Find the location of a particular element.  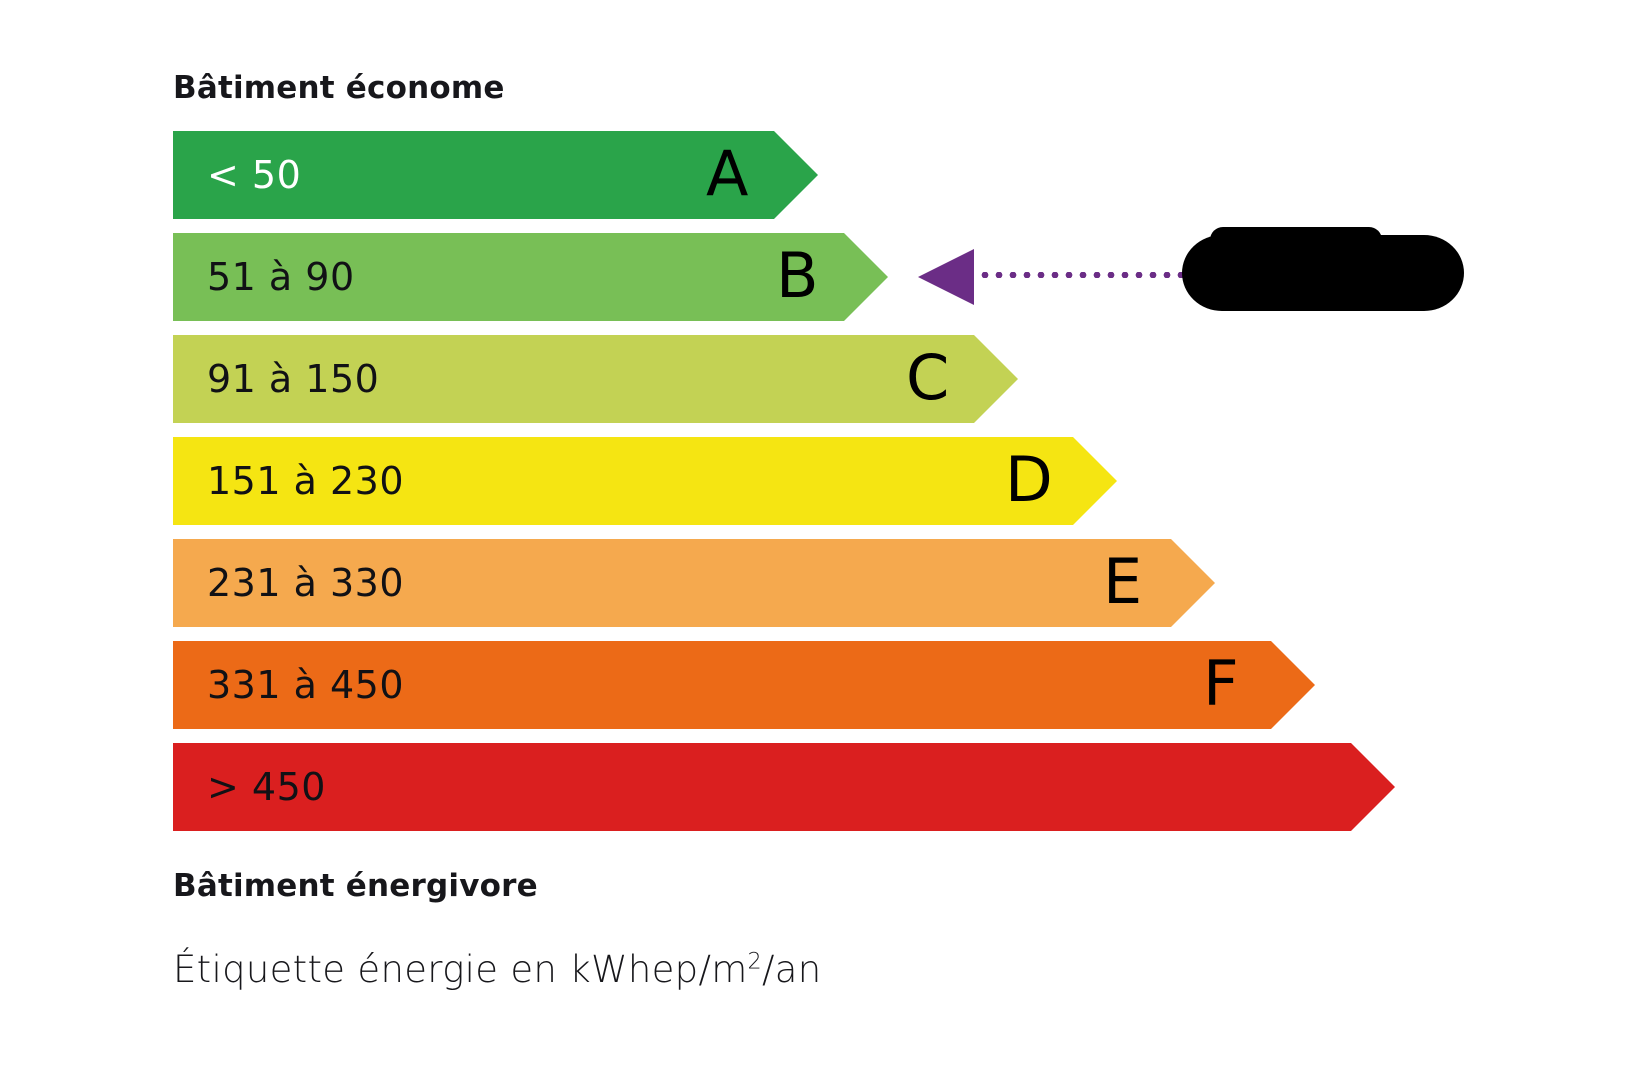

caption-efficient-building: Bâtiment économe is located at coordinates (339, 88).